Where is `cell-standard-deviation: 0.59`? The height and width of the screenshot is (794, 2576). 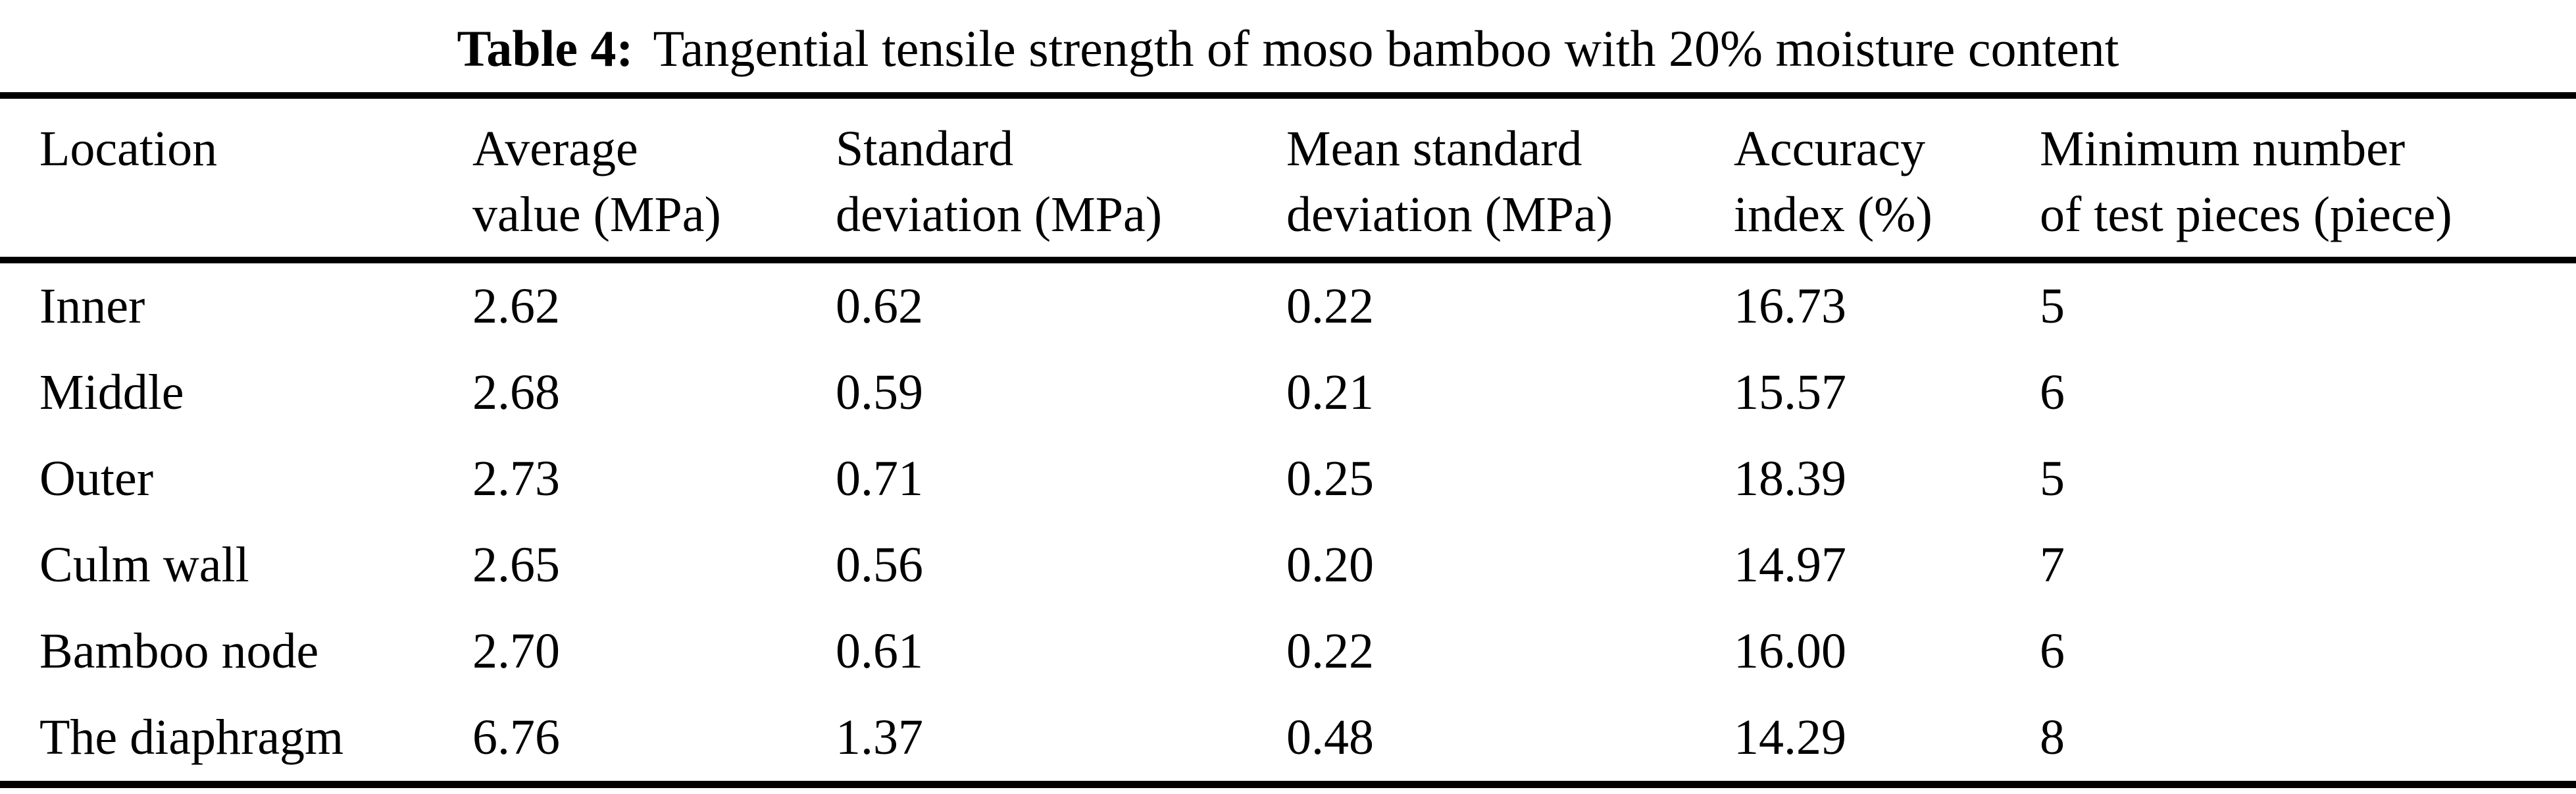
cell-standard-deviation: 0.59 is located at coordinates (879, 392).